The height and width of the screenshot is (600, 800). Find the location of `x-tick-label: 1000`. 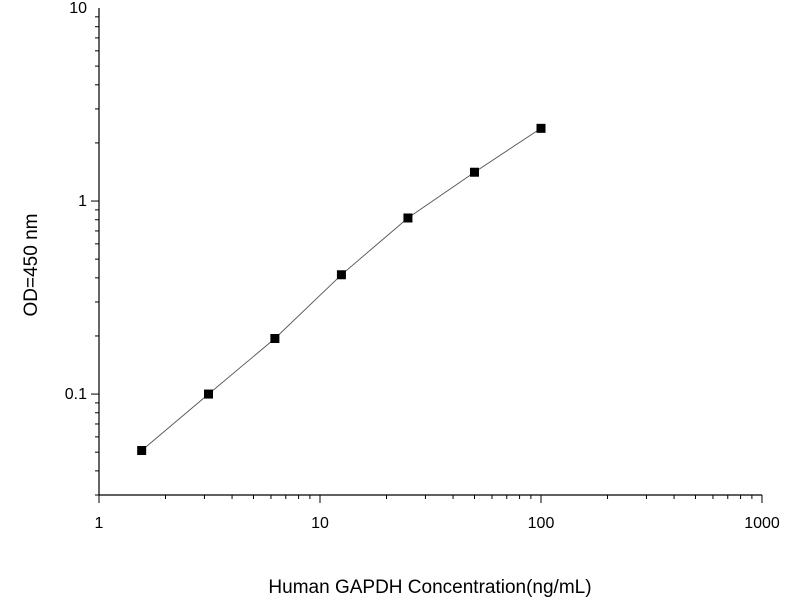

x-tick-label: 1000 is located at coordinates (762, 523).